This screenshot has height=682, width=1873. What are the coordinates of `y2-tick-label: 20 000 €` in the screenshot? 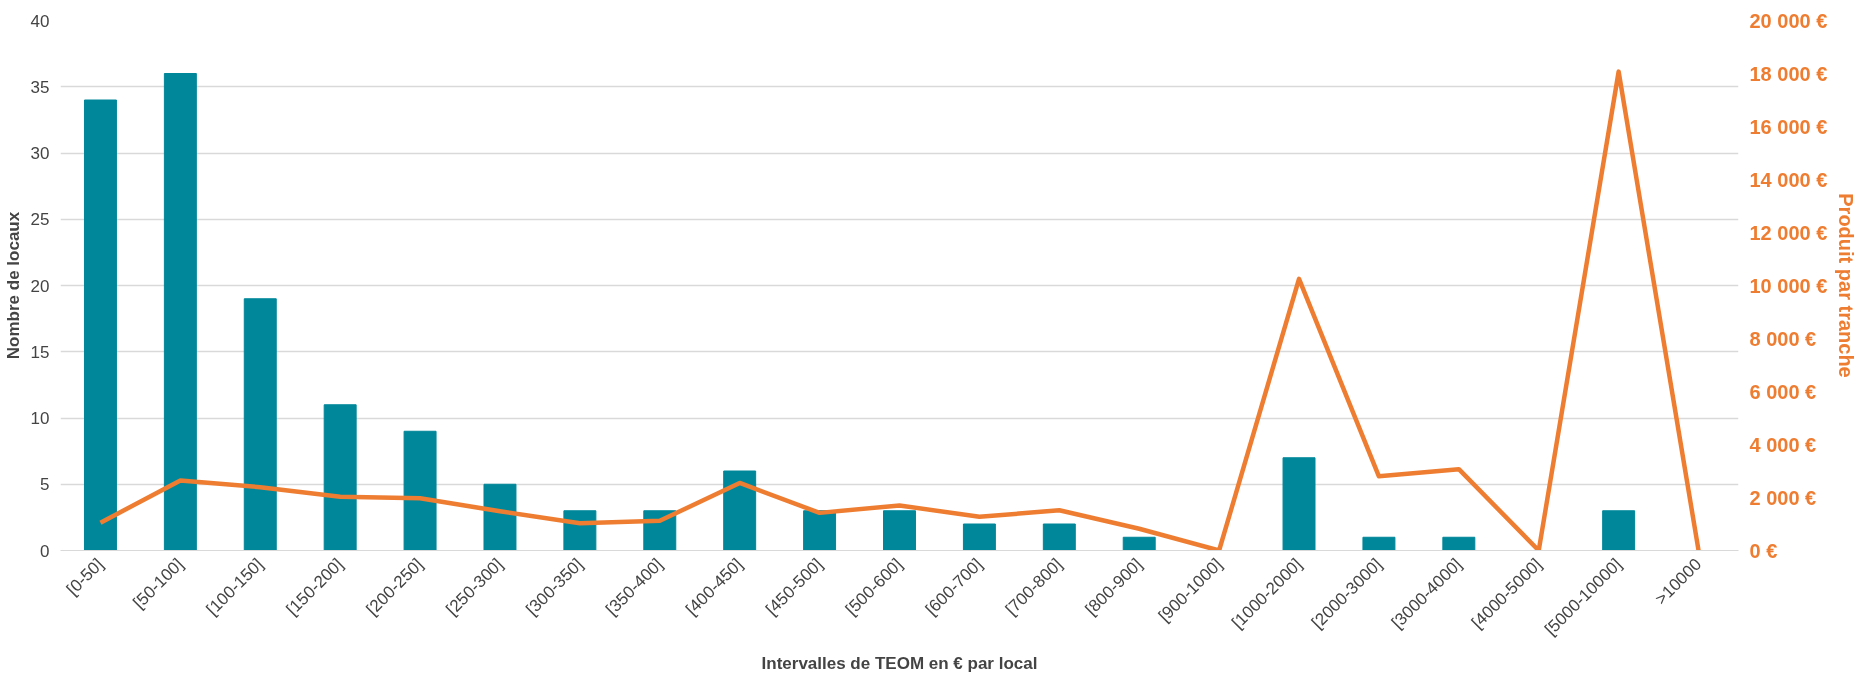 It's located at (1788, 20).